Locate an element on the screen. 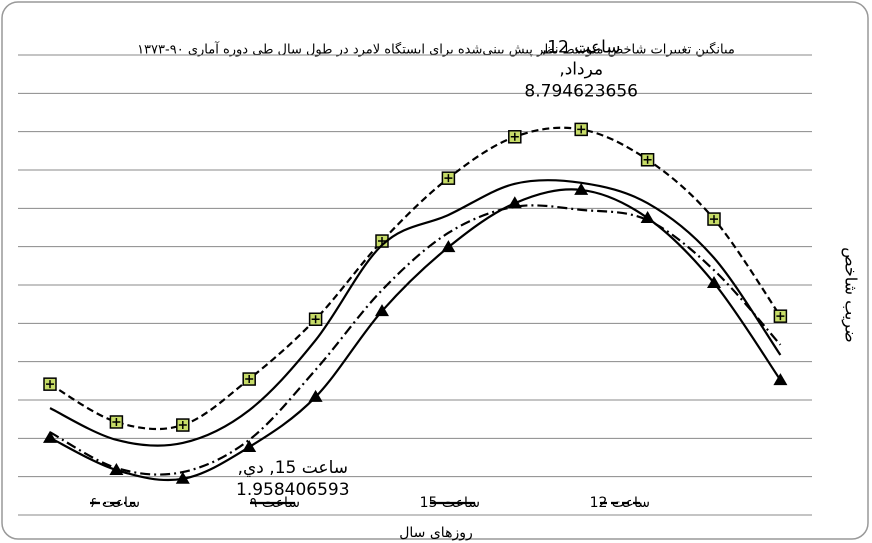  data-label: ساعت 15, دي, is located at coordinates (293, 468).